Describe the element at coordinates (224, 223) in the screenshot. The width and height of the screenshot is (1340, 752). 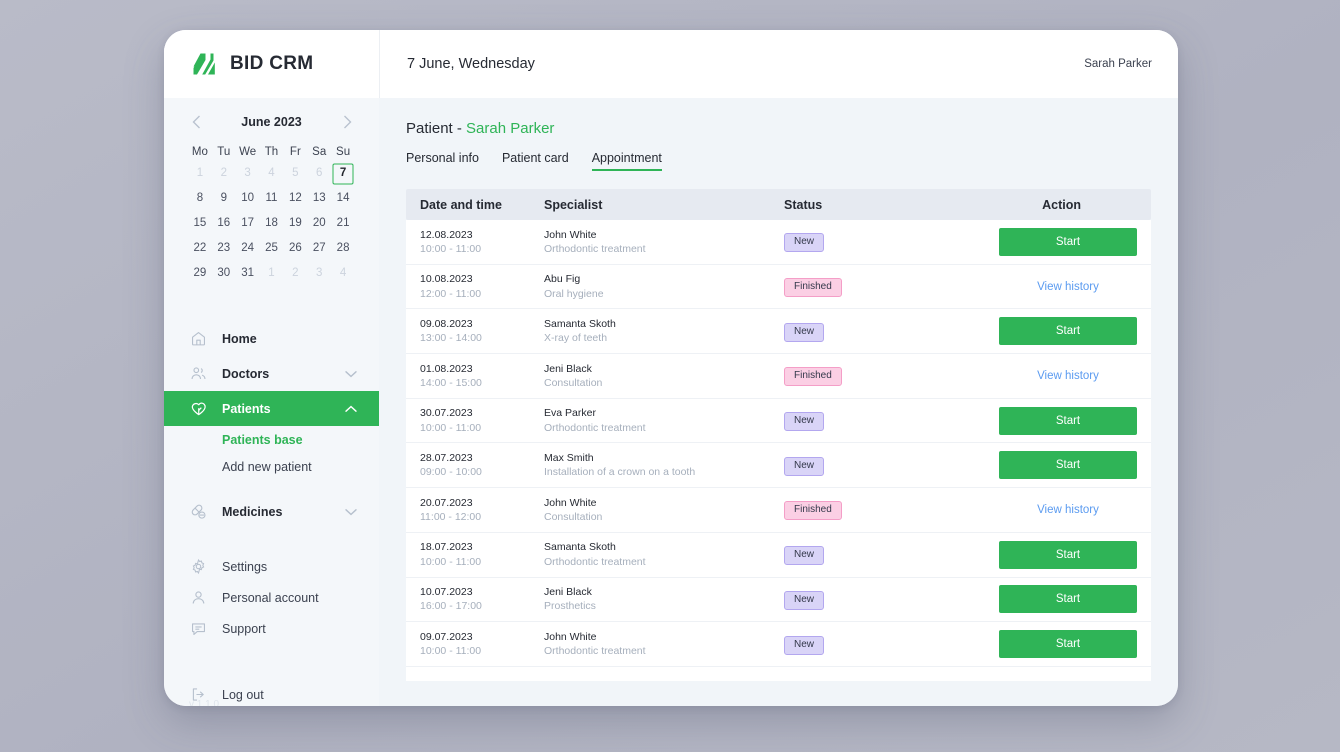
I see `calendar-day: 16` at that location.